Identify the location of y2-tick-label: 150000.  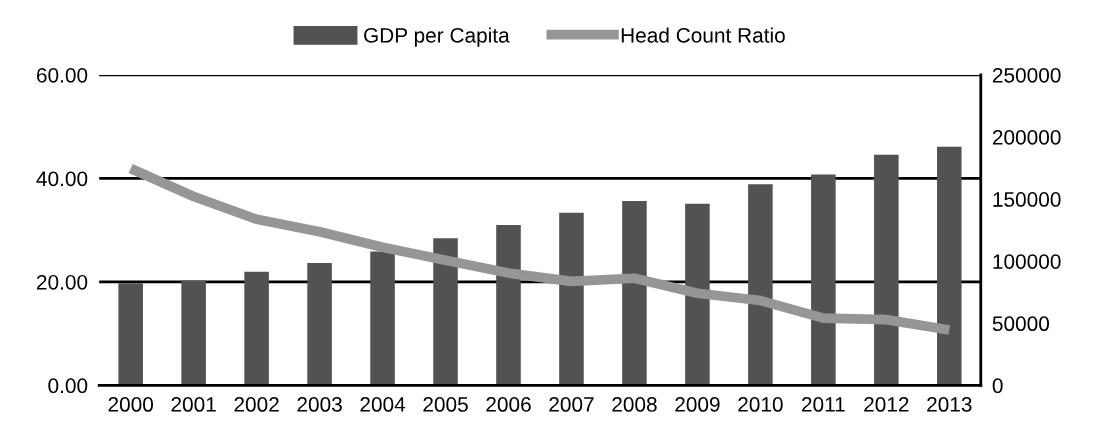
(1027, 199).